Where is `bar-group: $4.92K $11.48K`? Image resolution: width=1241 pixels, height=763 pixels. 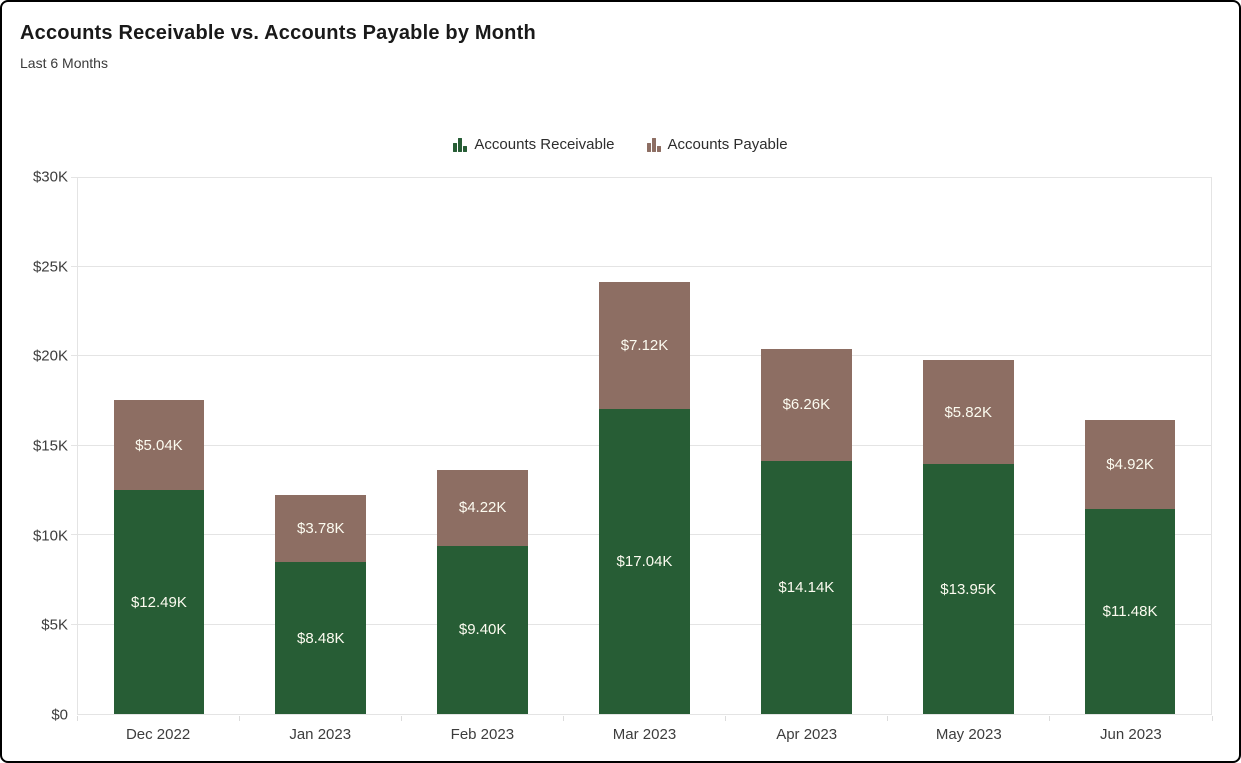
bar-group: $4.92K $11.48K is located at coordinates (1130, 445).